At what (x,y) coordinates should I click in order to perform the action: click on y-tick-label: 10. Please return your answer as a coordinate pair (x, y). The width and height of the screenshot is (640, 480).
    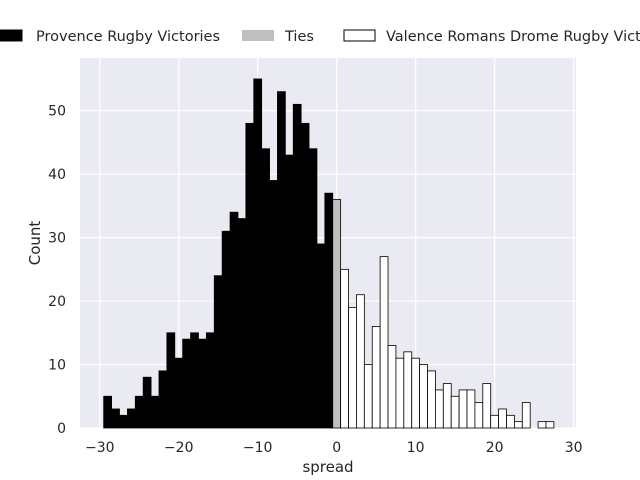
    Looking at the image, I should click on (57, 366).